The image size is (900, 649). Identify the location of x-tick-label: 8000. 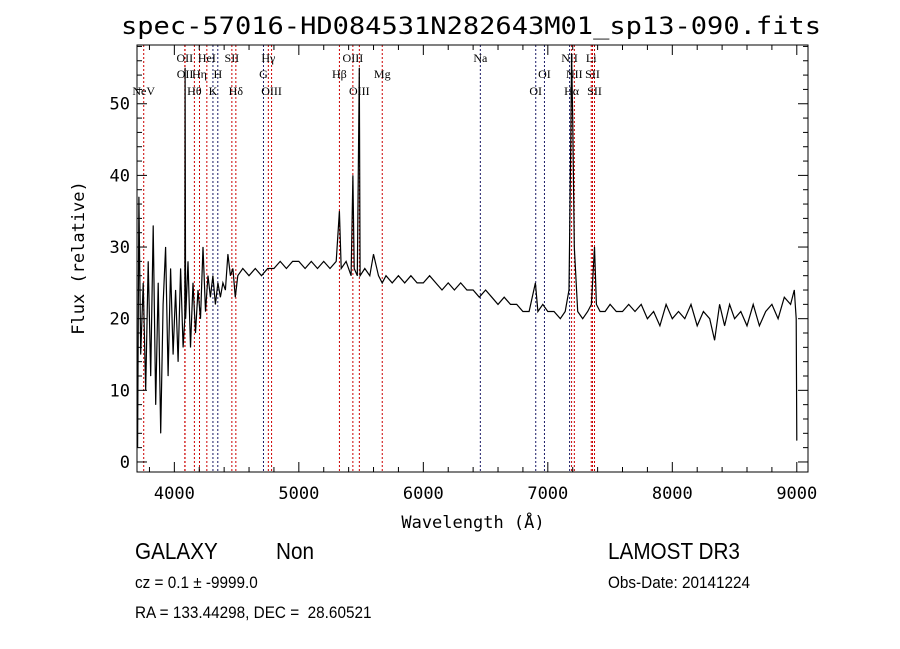
(672, 494).